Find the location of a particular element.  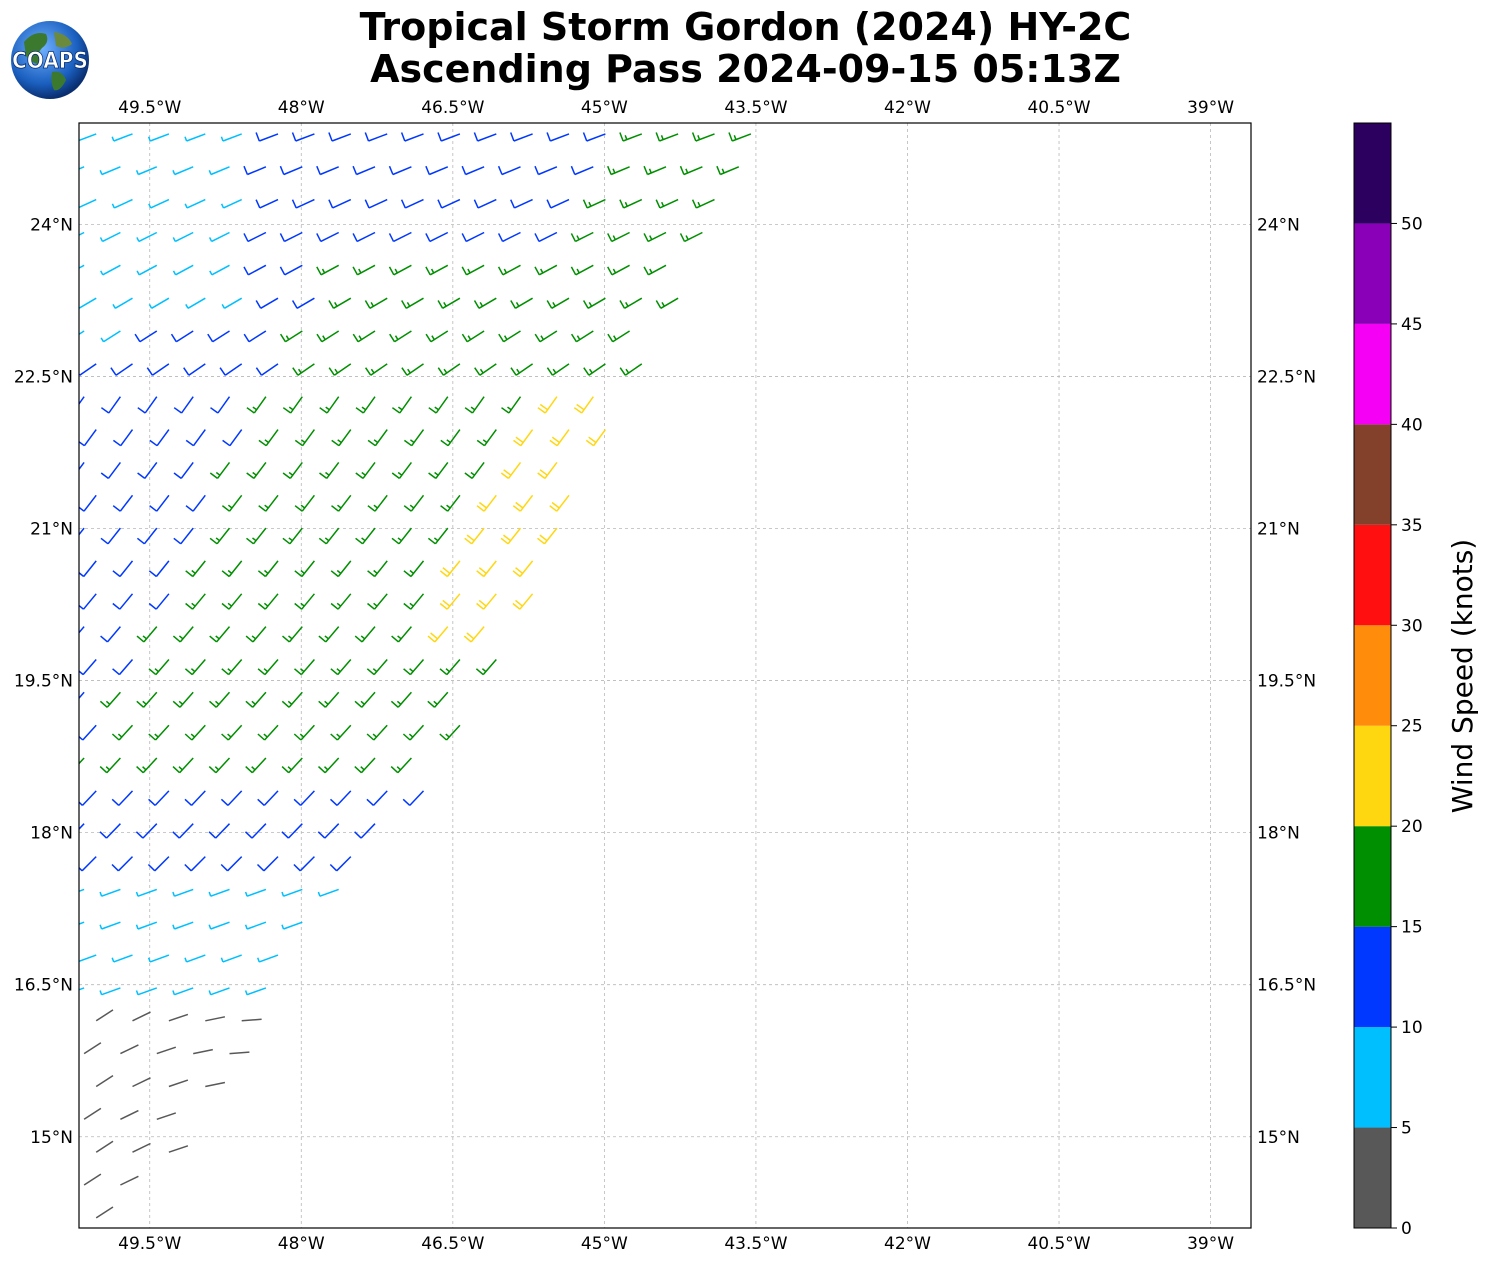

lon-tick-label-top: 48°W is located at coordinates (301, 108).